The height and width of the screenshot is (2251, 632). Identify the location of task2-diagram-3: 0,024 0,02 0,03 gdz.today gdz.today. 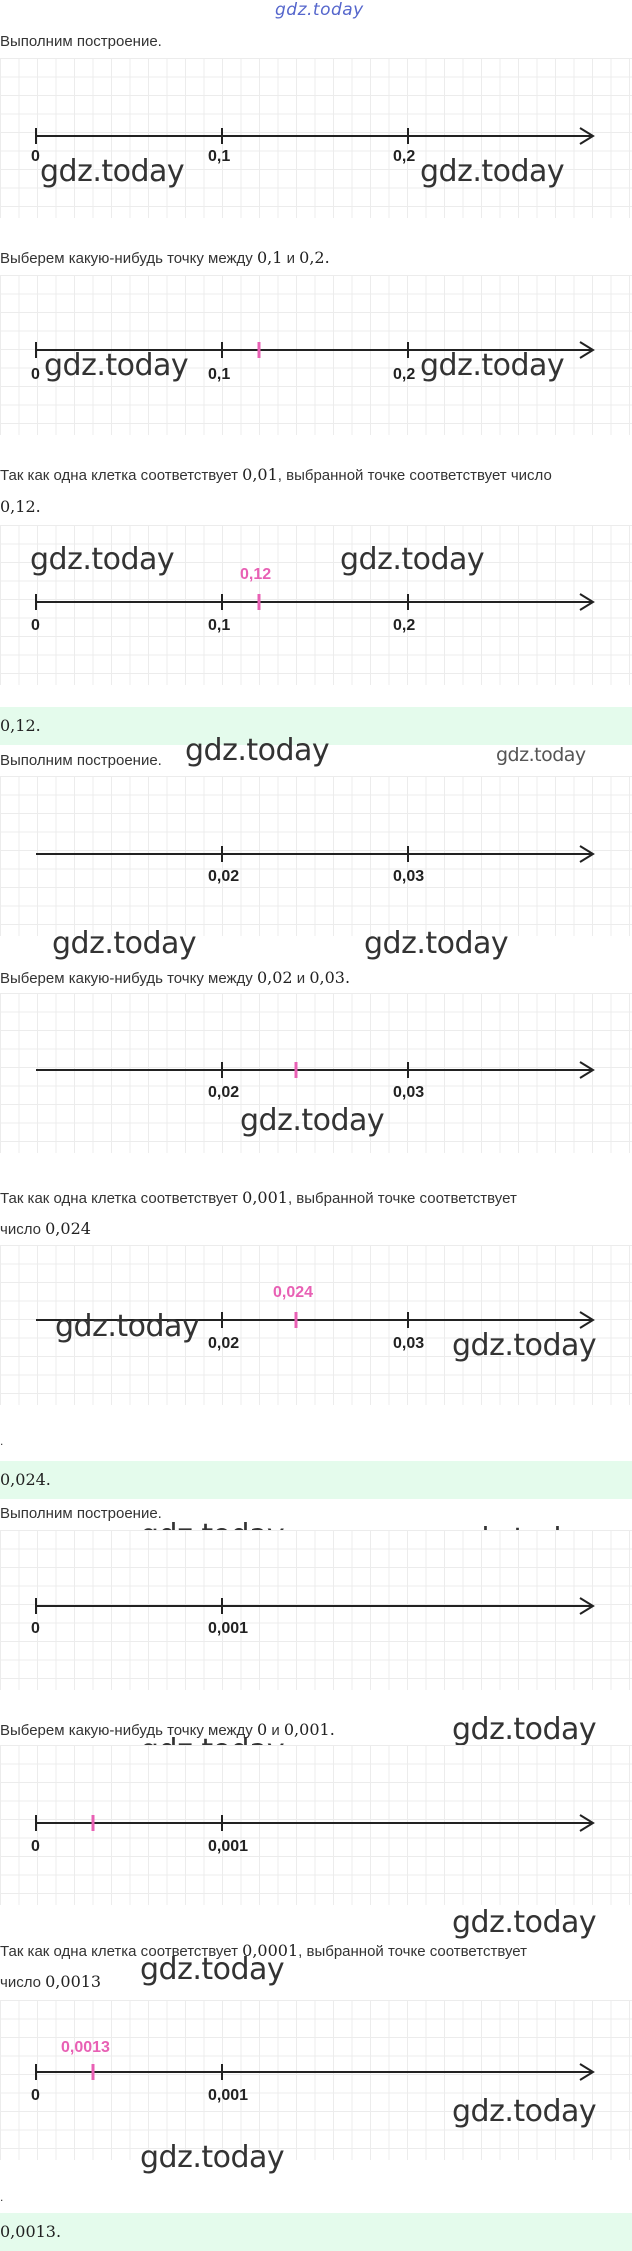
(316, 1325).